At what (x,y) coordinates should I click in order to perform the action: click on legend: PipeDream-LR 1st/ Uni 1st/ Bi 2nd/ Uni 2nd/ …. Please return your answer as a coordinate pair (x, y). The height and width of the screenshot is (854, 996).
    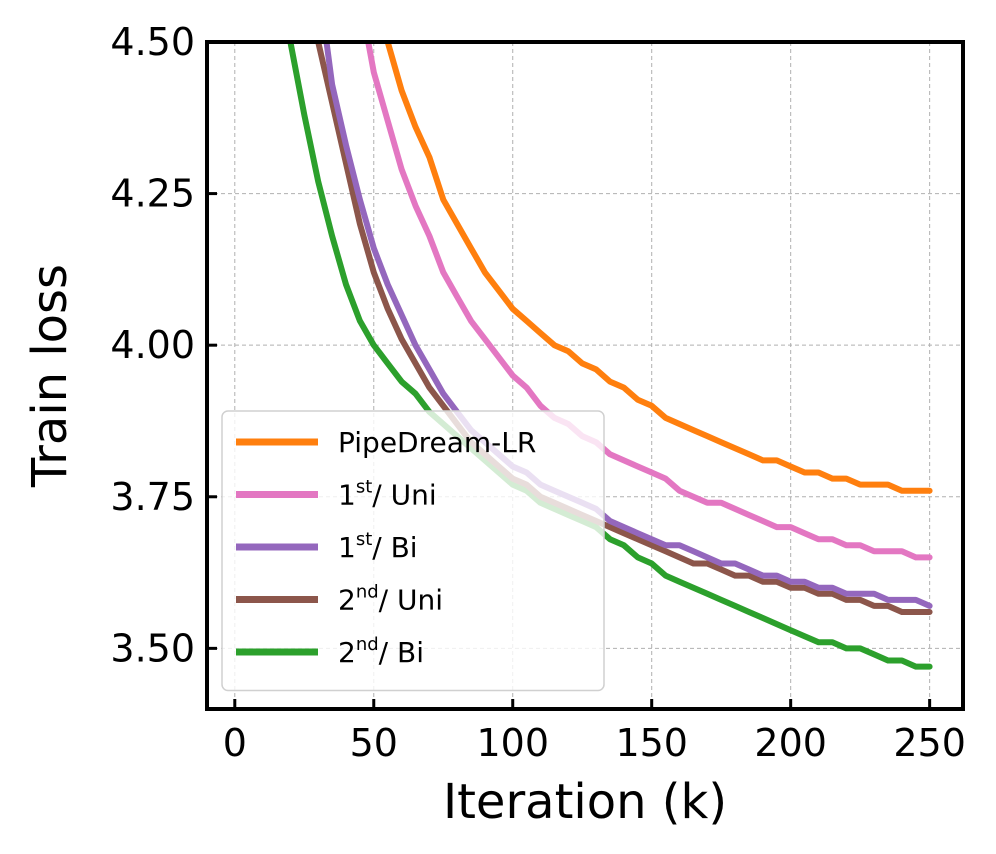
    Looking at the image, I should click on (413, 551).